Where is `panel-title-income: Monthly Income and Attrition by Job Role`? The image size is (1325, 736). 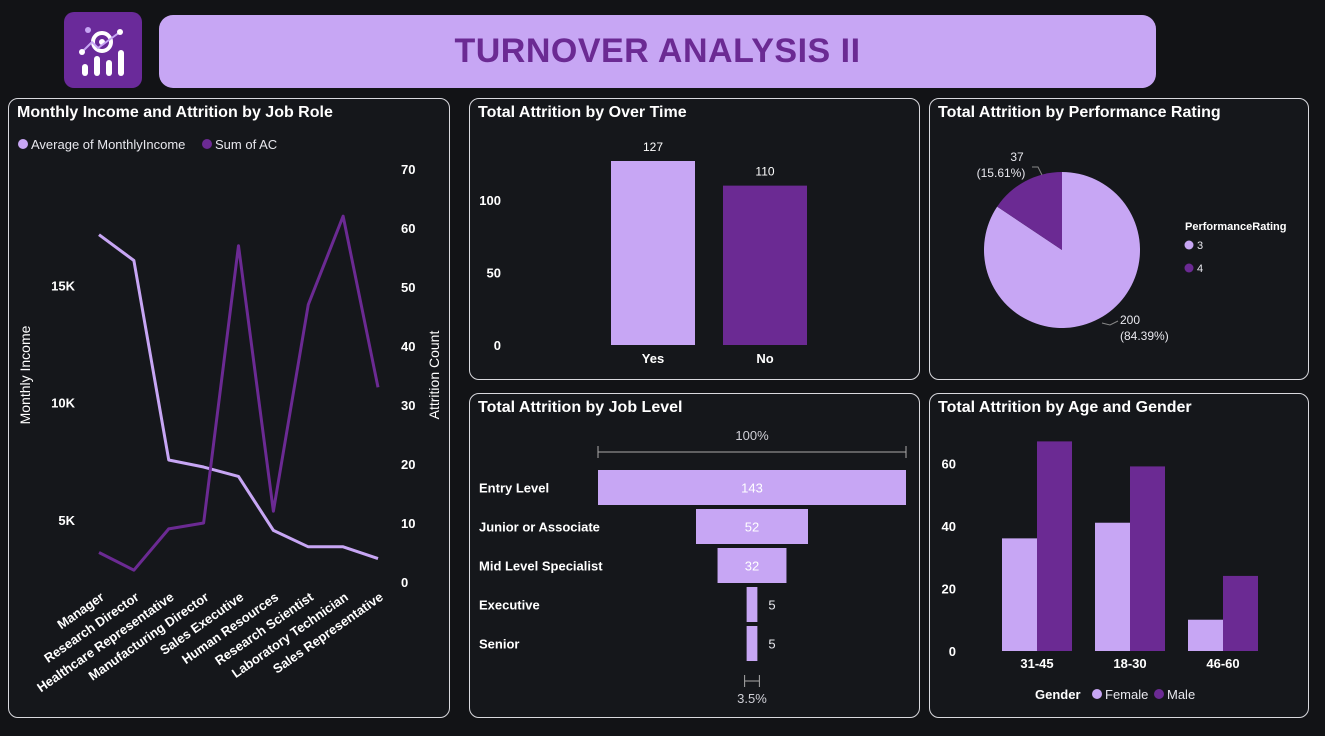 panel-title-income: Monthly Income and Attrition by Job Role is located at coordinates (175, 112).